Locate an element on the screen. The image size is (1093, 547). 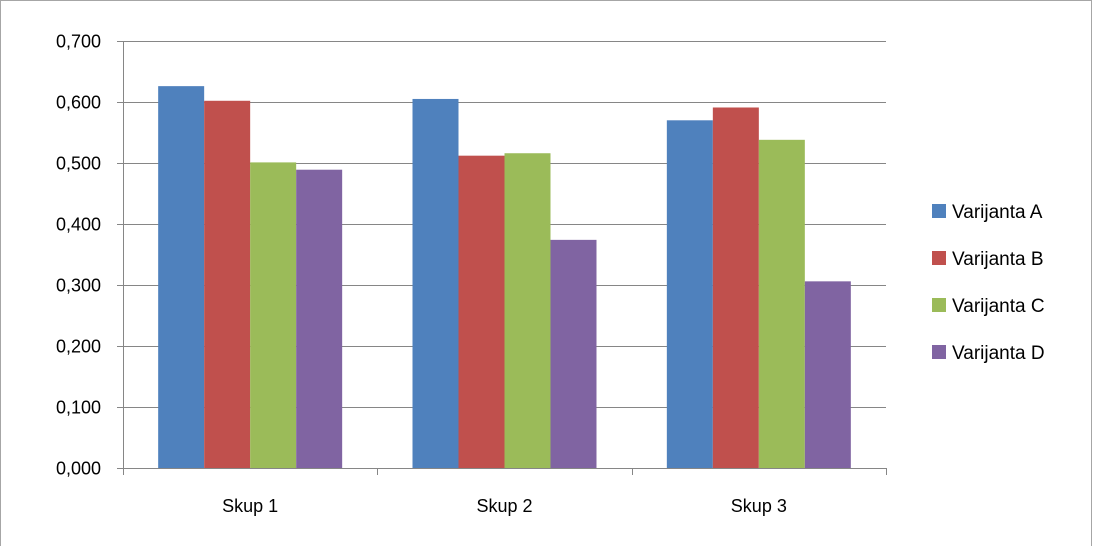
x-tick-label: Skup 1 is located at coordinates (250, 506).